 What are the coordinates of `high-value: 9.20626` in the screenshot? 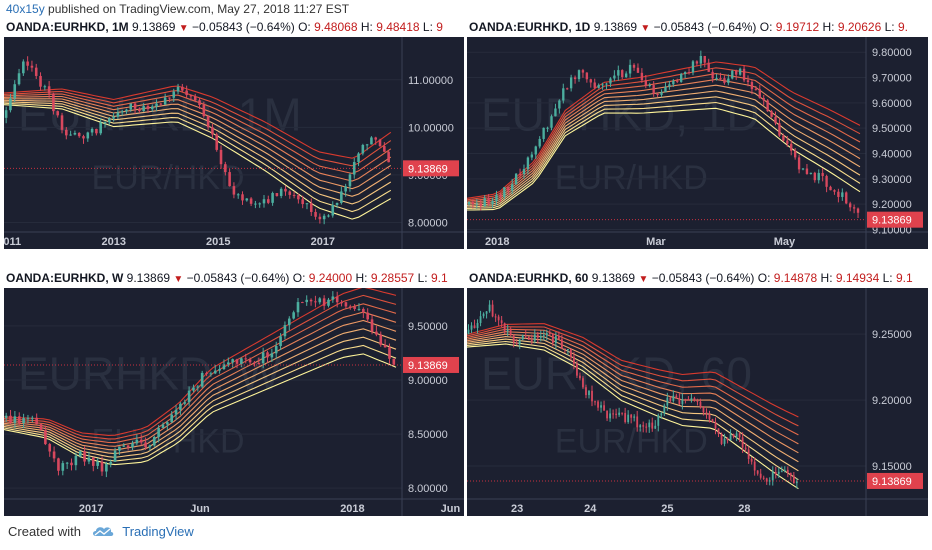 It's located at (859, 27).